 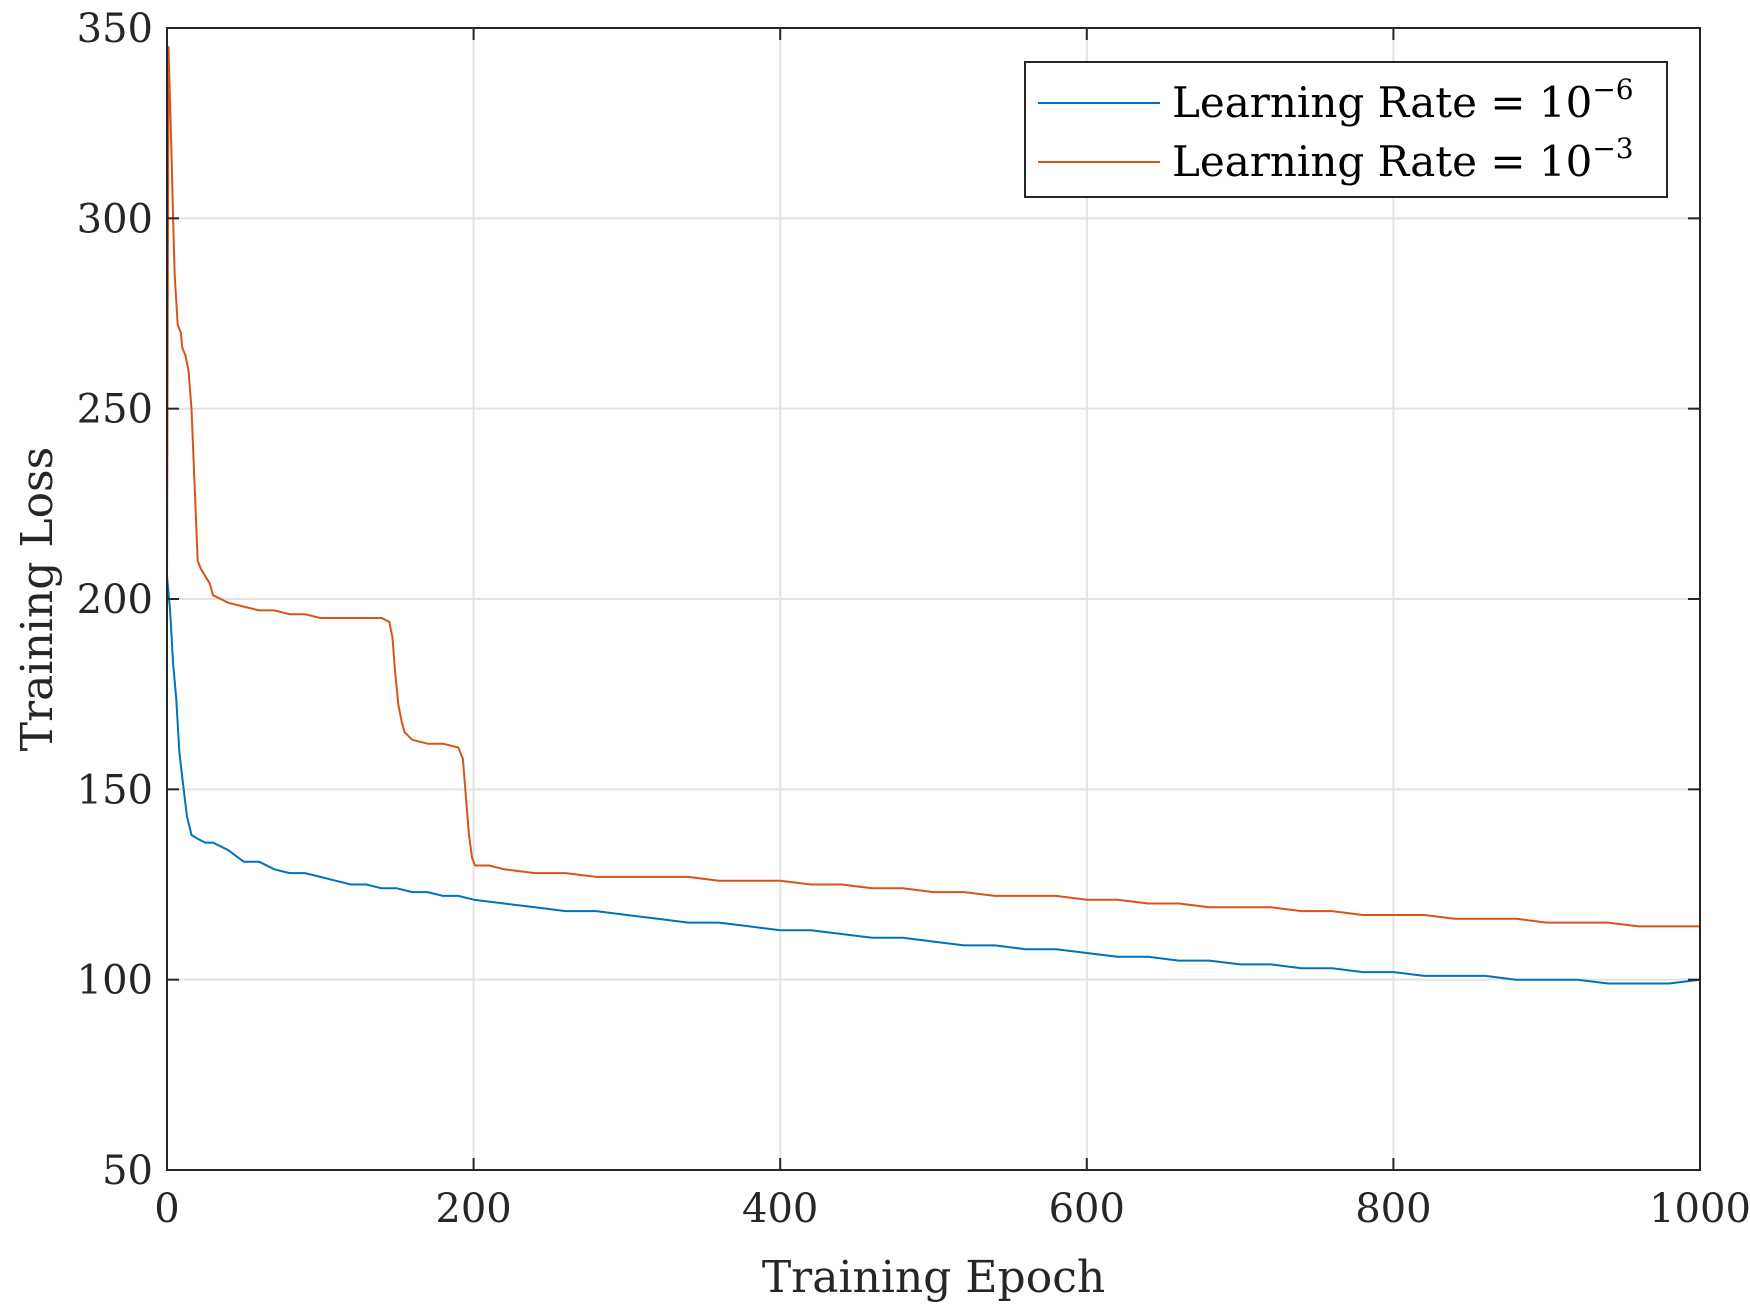 I want to click on x-tick-label: 0, so click(x=166, y=1209).